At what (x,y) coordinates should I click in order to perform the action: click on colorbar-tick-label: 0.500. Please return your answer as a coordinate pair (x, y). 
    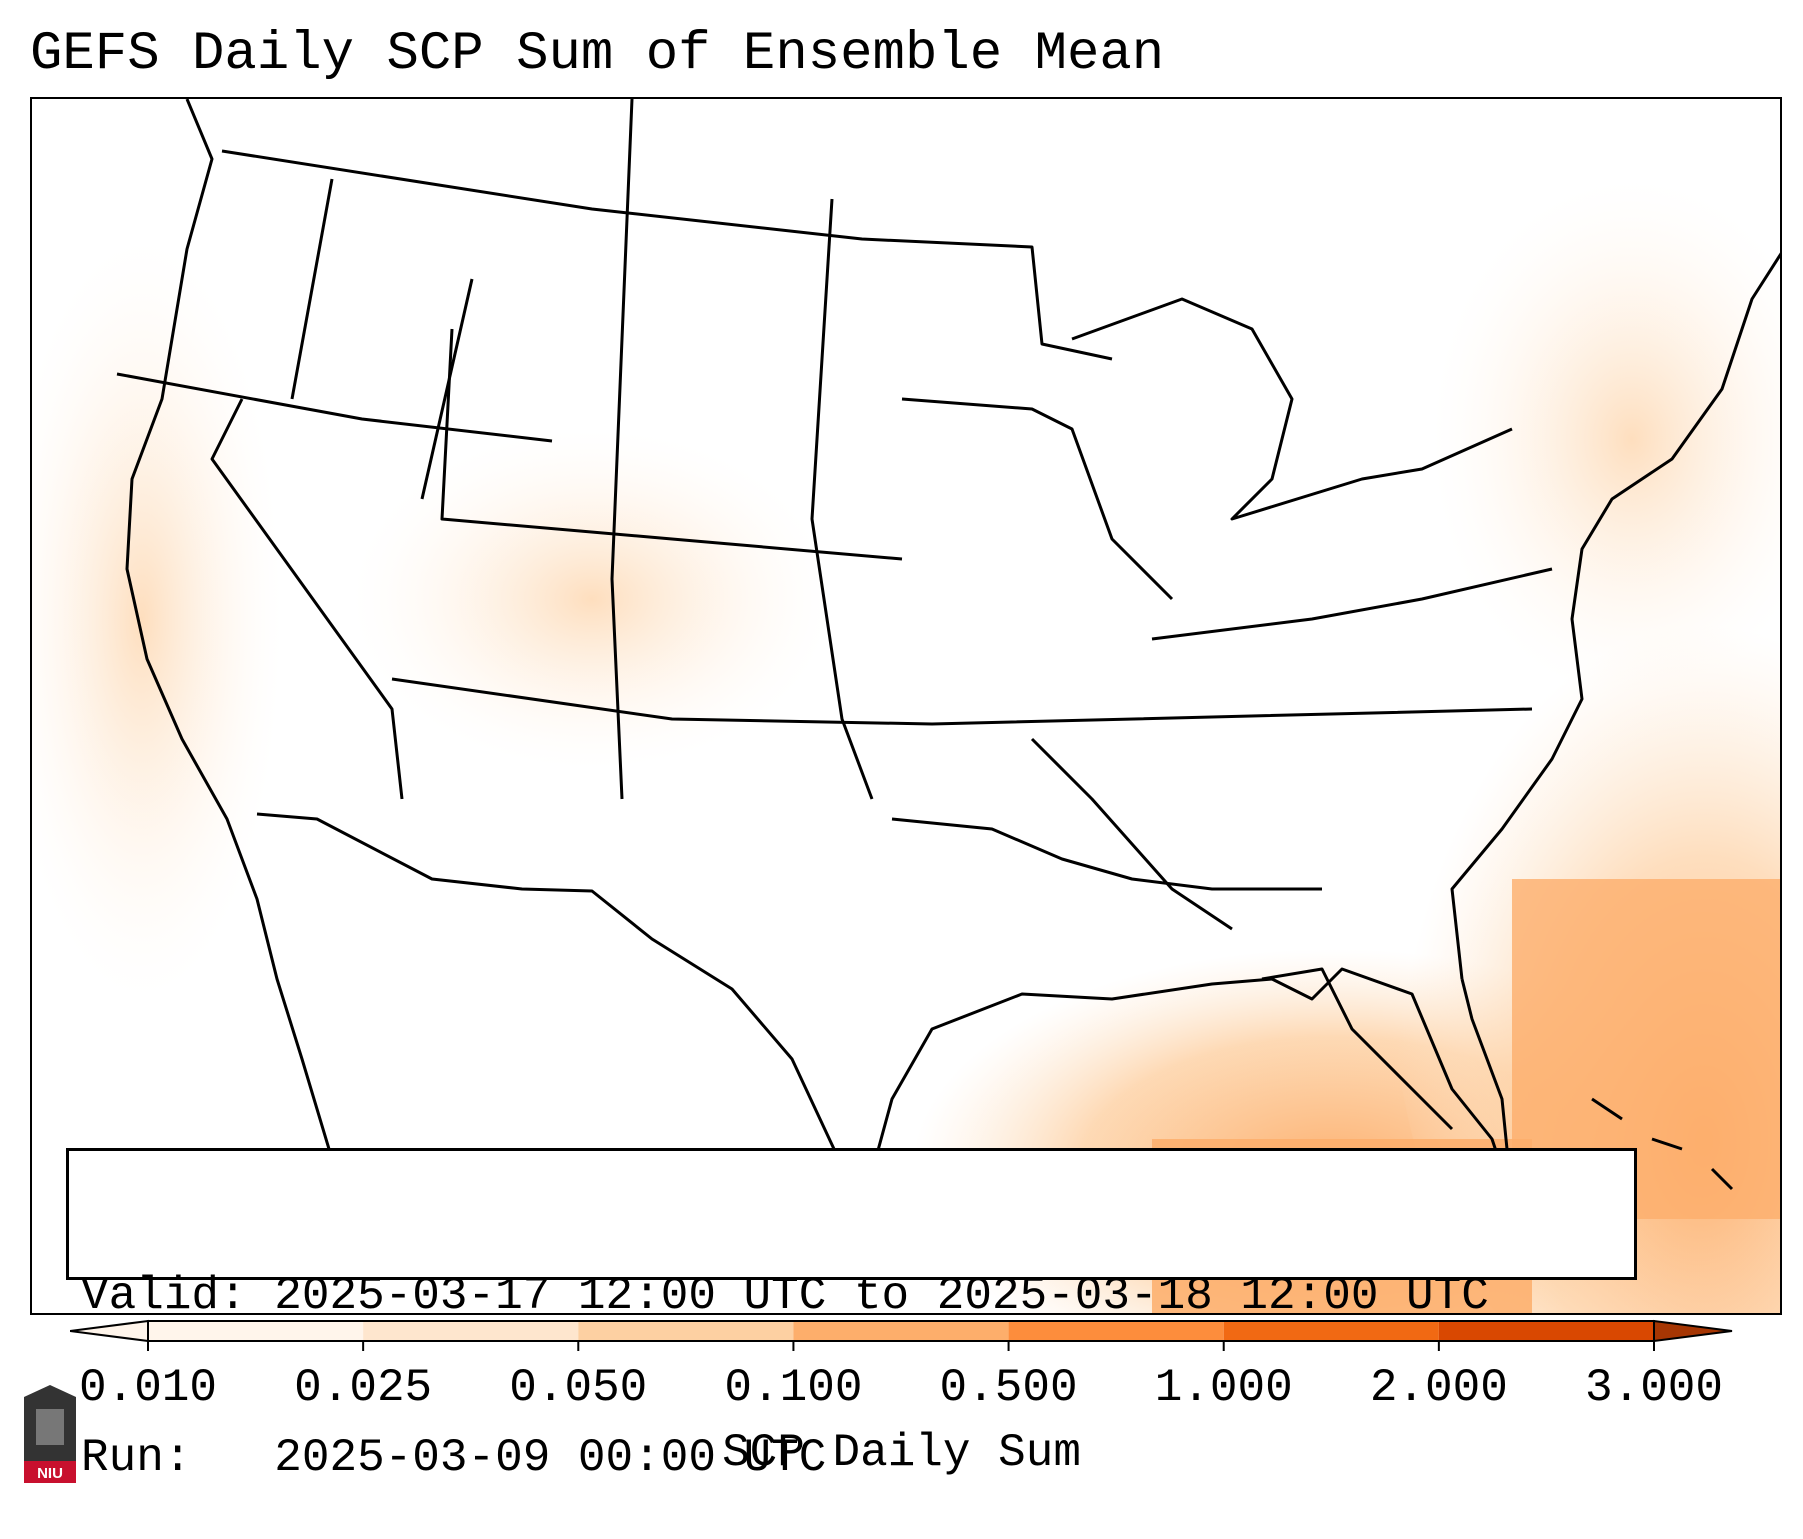
    Looking at the image, I should click on (1008, 1388).